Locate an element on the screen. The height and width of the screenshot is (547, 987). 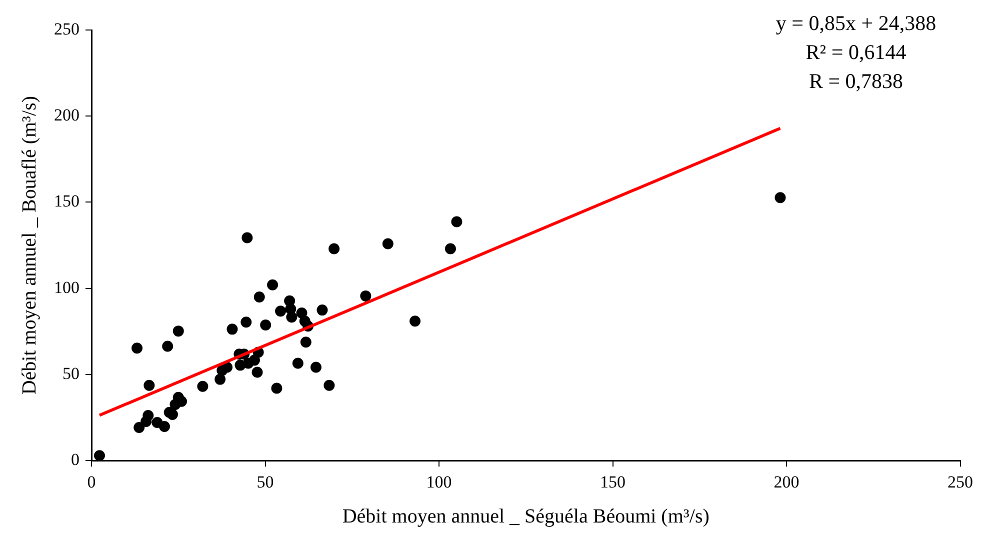
y-tick-label: 200 is located at coordinates (67, 115).